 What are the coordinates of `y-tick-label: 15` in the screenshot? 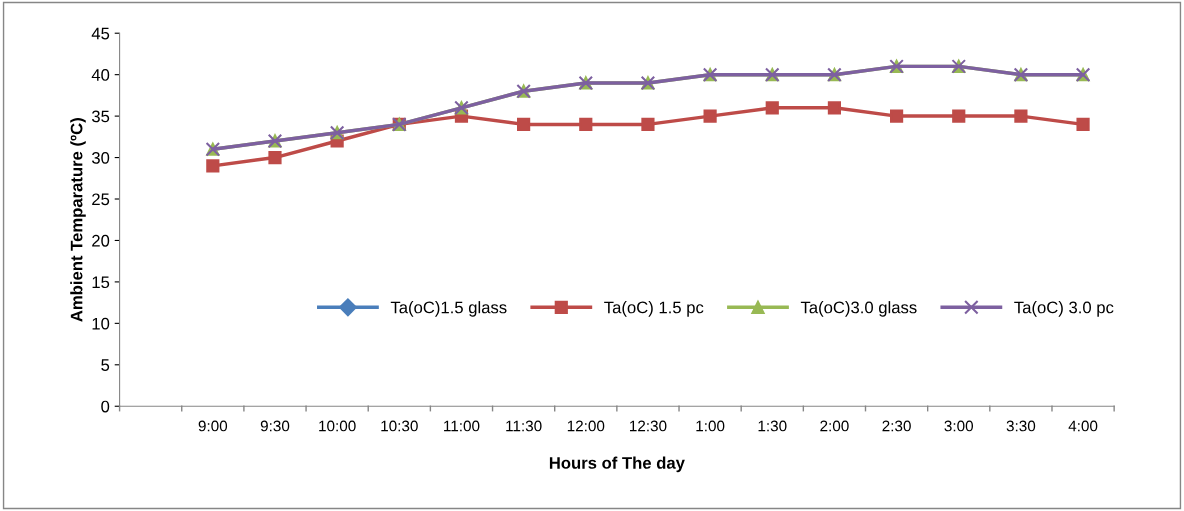 It's located at (101, 282).